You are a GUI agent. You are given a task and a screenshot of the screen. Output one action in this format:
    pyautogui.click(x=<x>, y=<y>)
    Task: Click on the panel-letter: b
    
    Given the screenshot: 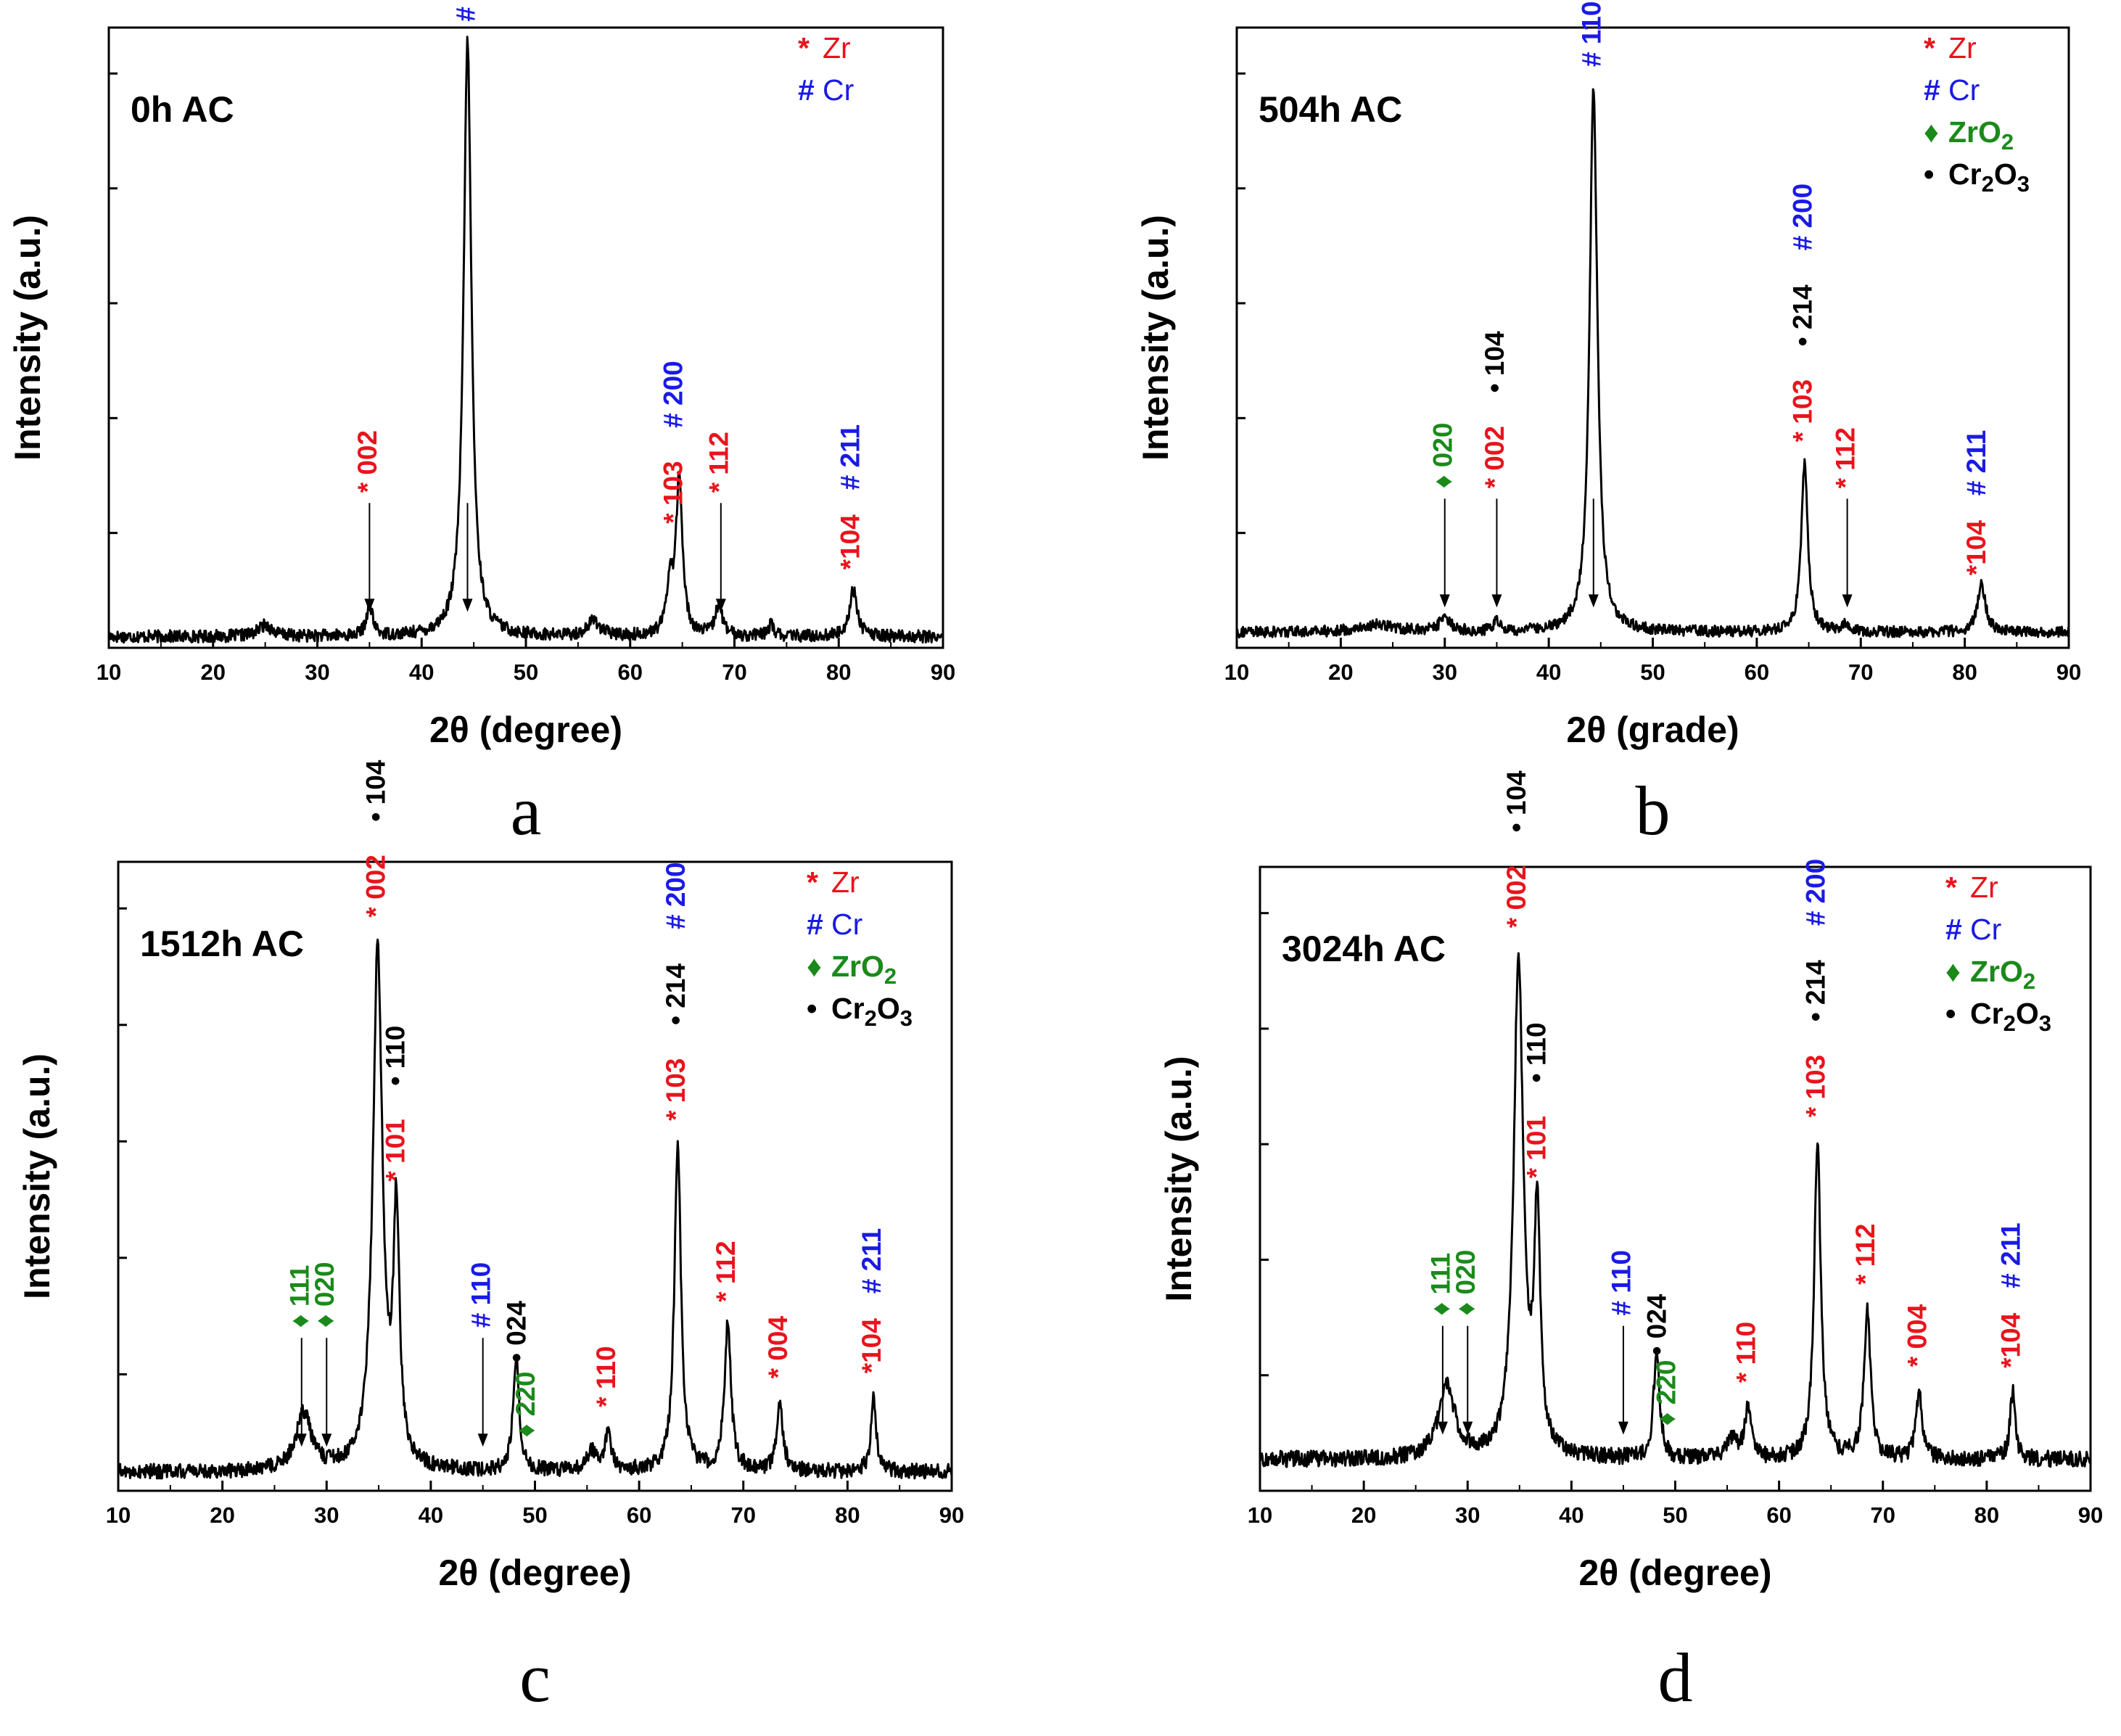 What is the action you would take?
    pyautogui.click(x=1653, y=811)
    